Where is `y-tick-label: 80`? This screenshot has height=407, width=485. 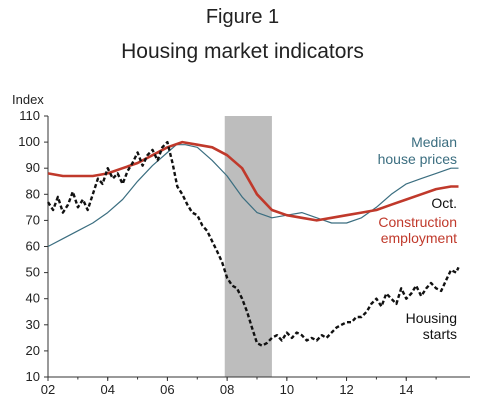 y-tick-label: 80 is located at coordinates (33, 193).